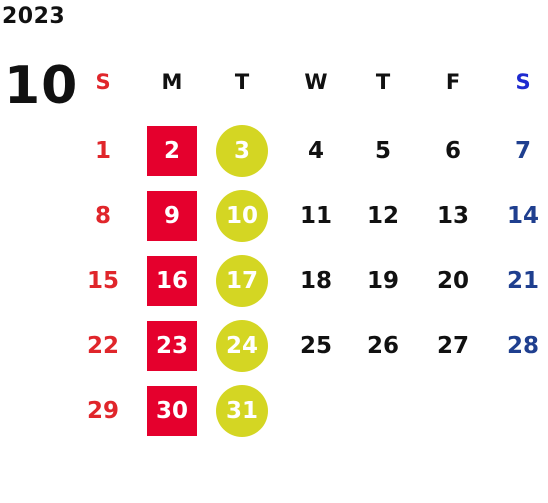 This screenshot has height=503, width=548. What do you see at coordinates (242, 82) in the screenshot?
I see `weekday-header-tue: T` at bounding box center [242, 82].